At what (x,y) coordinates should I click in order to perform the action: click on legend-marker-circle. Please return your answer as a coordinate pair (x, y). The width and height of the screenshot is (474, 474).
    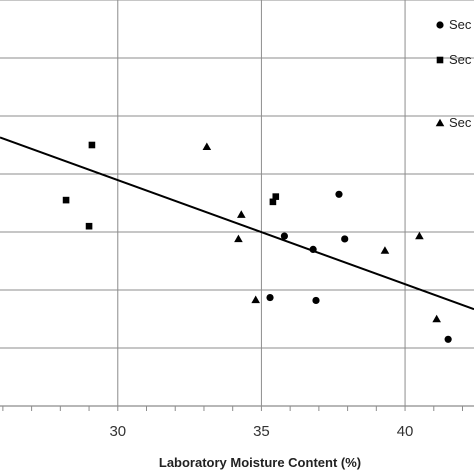
    Looking at the image, I should click on (440, 25).